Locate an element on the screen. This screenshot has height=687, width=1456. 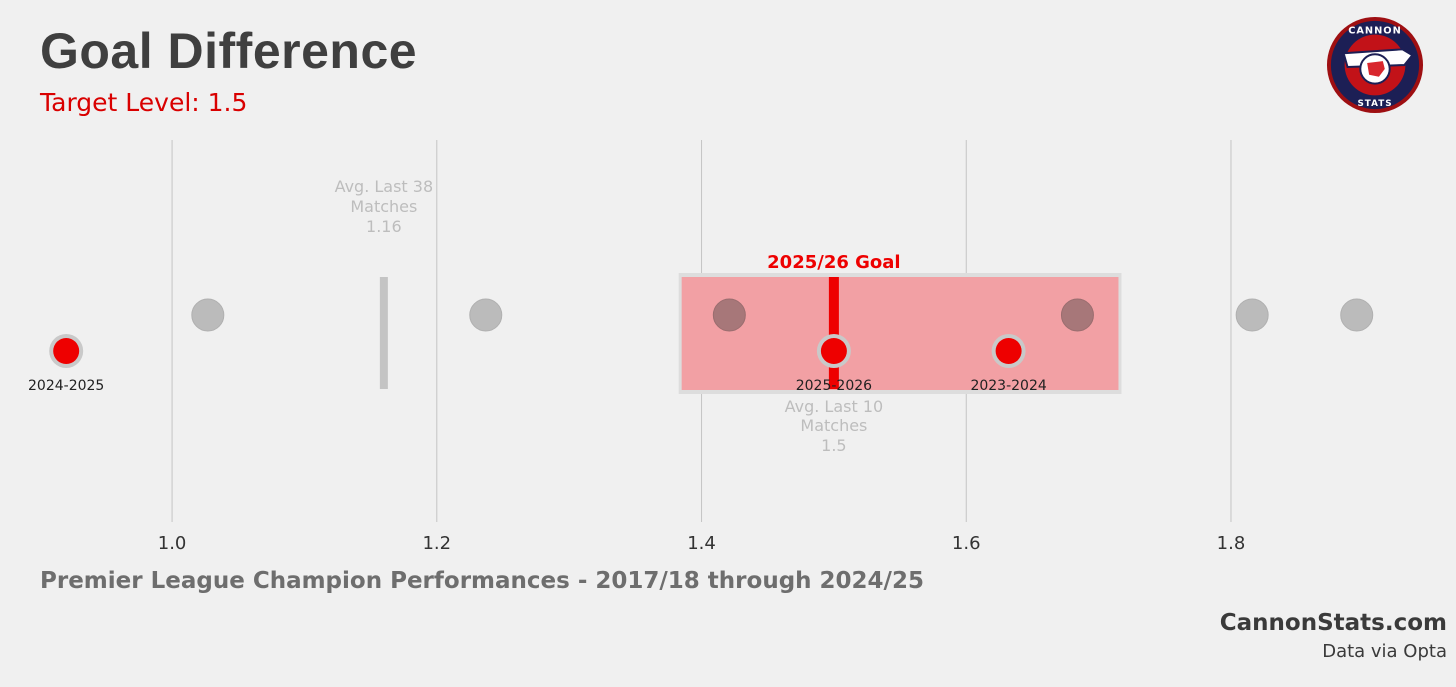
cannon-stats-logo: CANNON STATS is located at coordinates (1375, 65).